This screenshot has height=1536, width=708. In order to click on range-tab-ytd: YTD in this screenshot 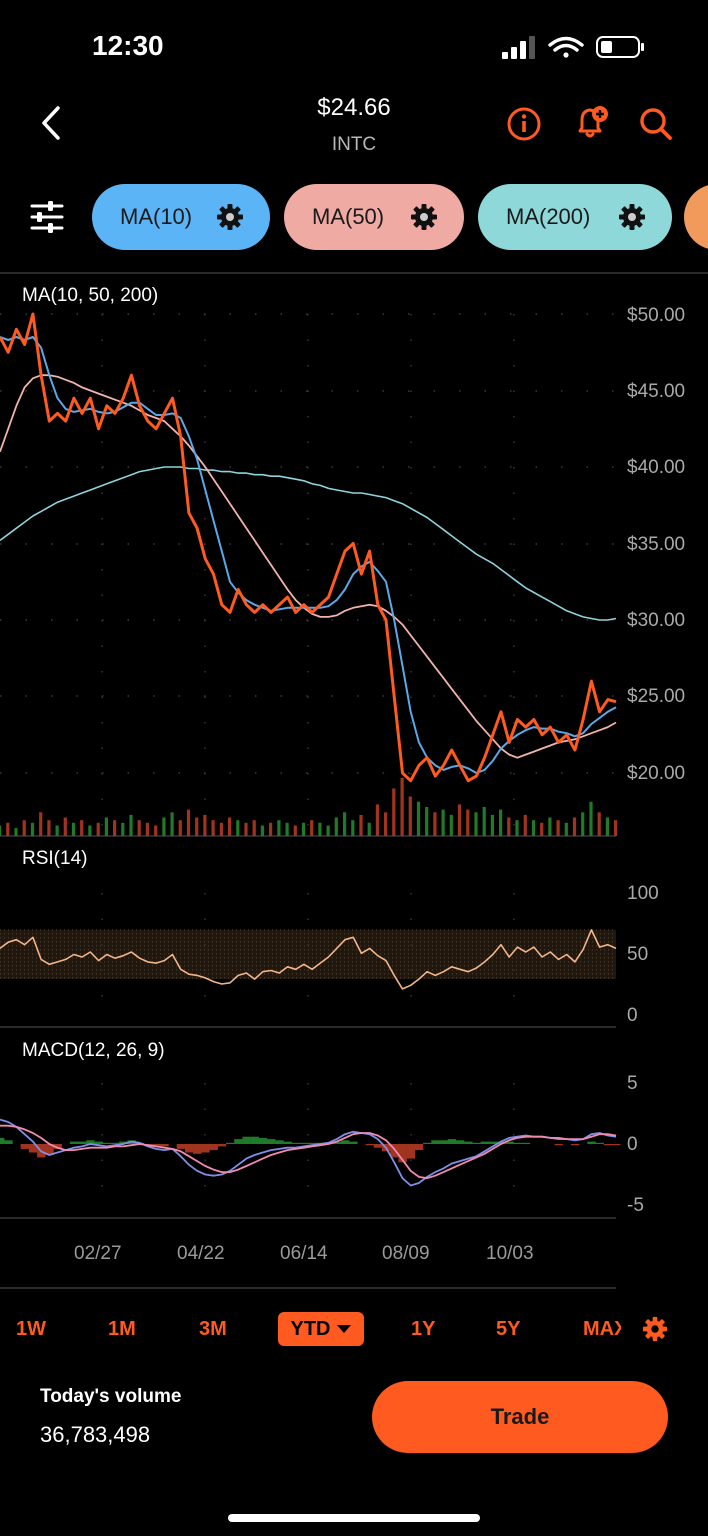, I will do `click(321, 1329)`.